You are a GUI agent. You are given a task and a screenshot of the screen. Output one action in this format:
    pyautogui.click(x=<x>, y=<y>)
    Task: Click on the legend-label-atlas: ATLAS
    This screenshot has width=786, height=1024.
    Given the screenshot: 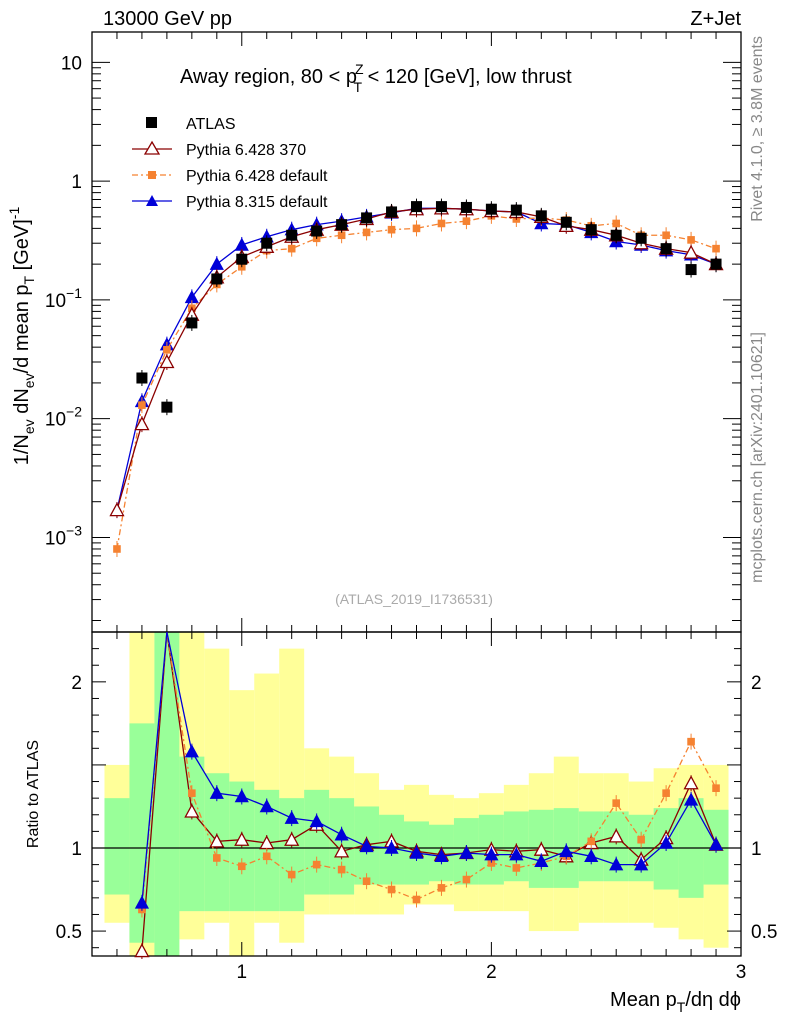 What is the action you would take?
    pyautogui.click(x=211, y=124)
    